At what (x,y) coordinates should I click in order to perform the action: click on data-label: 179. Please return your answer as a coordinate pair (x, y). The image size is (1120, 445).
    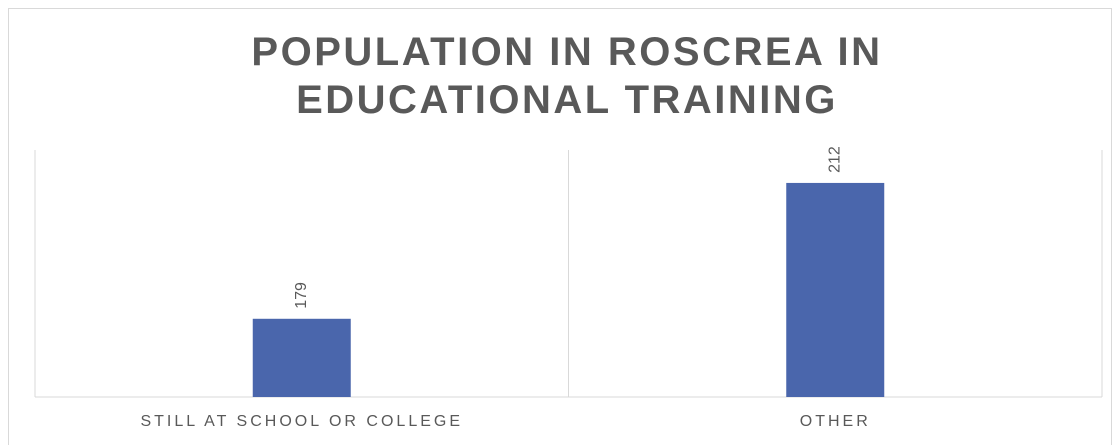
    Looking at the image, I should click on (301, 295).